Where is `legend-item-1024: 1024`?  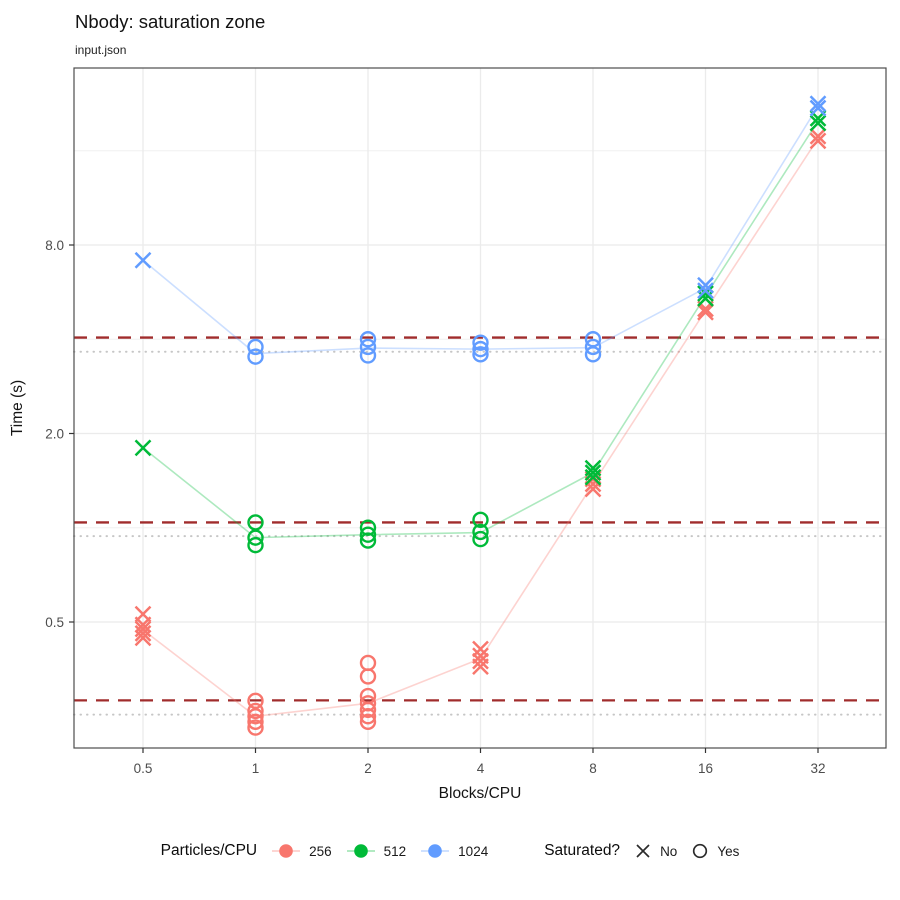
legend-item-1024: 1024 is located at coordinates (453, 851).